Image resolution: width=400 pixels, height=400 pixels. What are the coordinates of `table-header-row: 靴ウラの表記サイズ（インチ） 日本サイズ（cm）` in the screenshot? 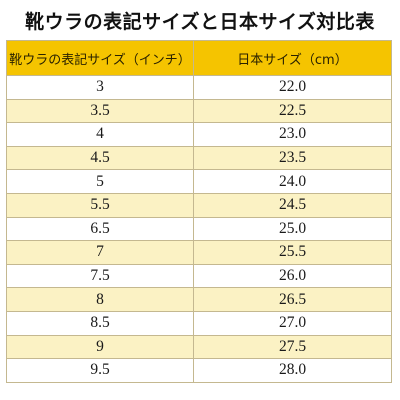 It's located at (199, 58).